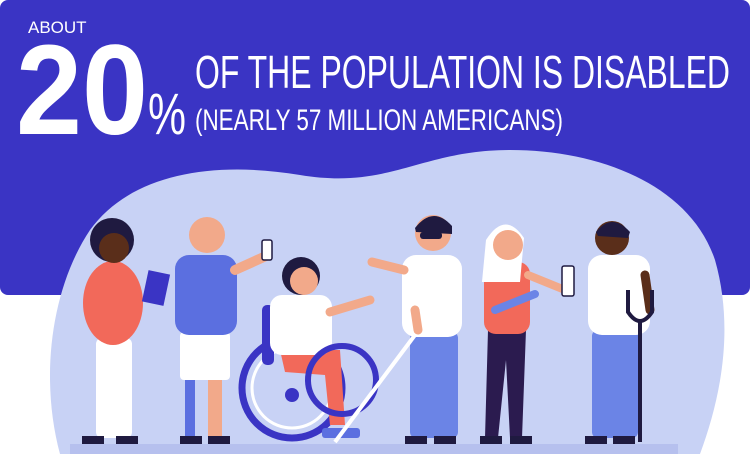 The height and width of the screenshot is (454, 750). I want to click on person-prosthetic-arm, so click(527, 334).